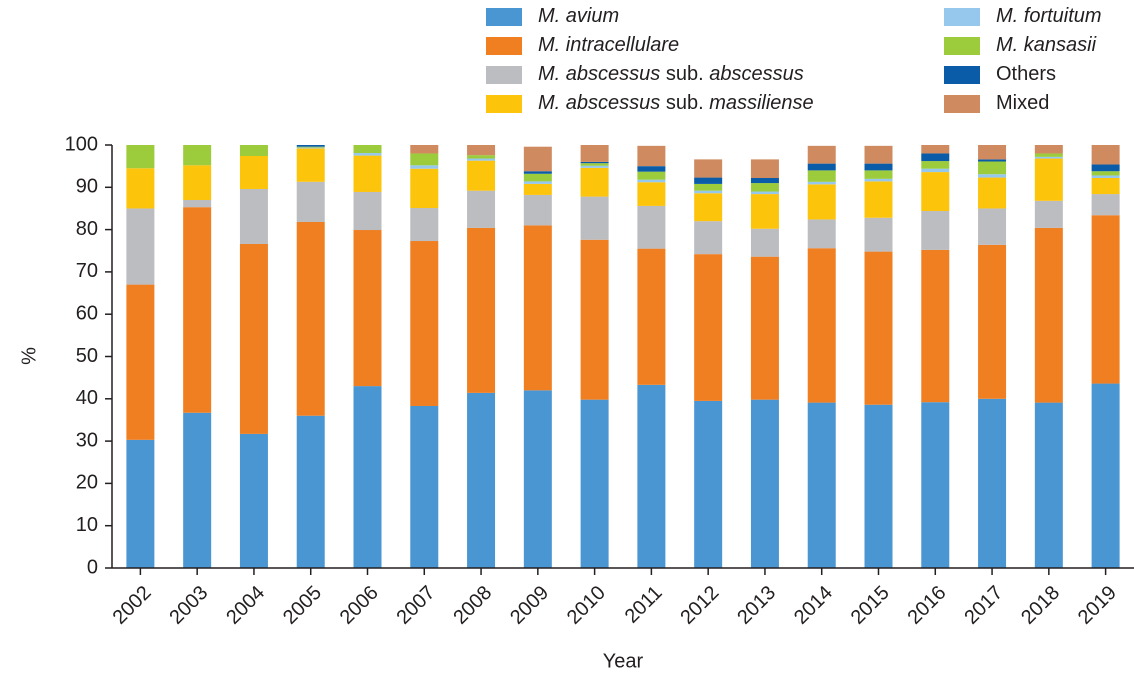 Image resolution: width=1134 pixels, height=681 pixels. I want to click on x-tick-label: 2019, so click(1097, 605).